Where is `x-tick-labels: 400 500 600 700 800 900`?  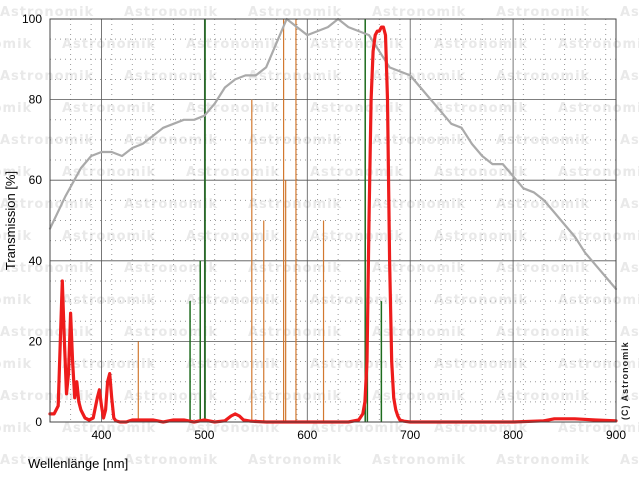
x-tick-labels: 400 500 600 700 800 900 is located at coordinates (358, 435).